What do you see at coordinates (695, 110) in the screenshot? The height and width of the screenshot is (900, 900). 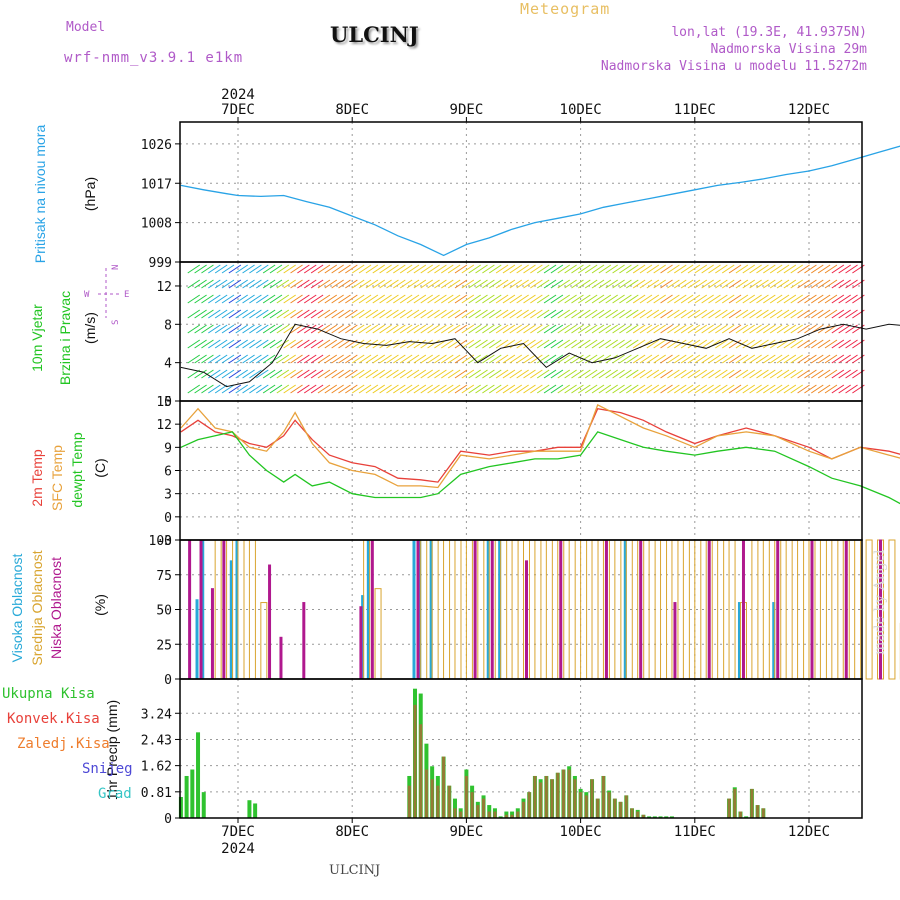 I see `x-tick-label-top: 11DEC` at bounding box center [695, 110].